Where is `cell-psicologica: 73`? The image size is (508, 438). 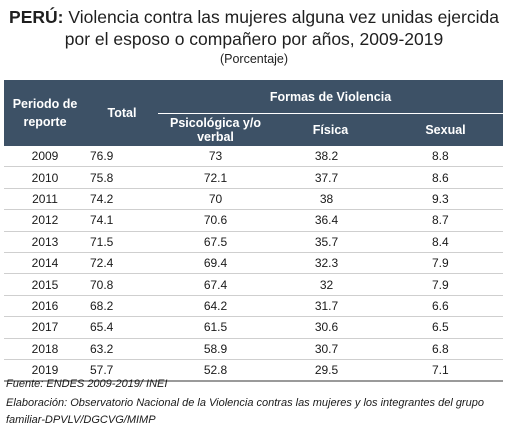 cell-psicologica: 73 is located at coordinates (215, 157).